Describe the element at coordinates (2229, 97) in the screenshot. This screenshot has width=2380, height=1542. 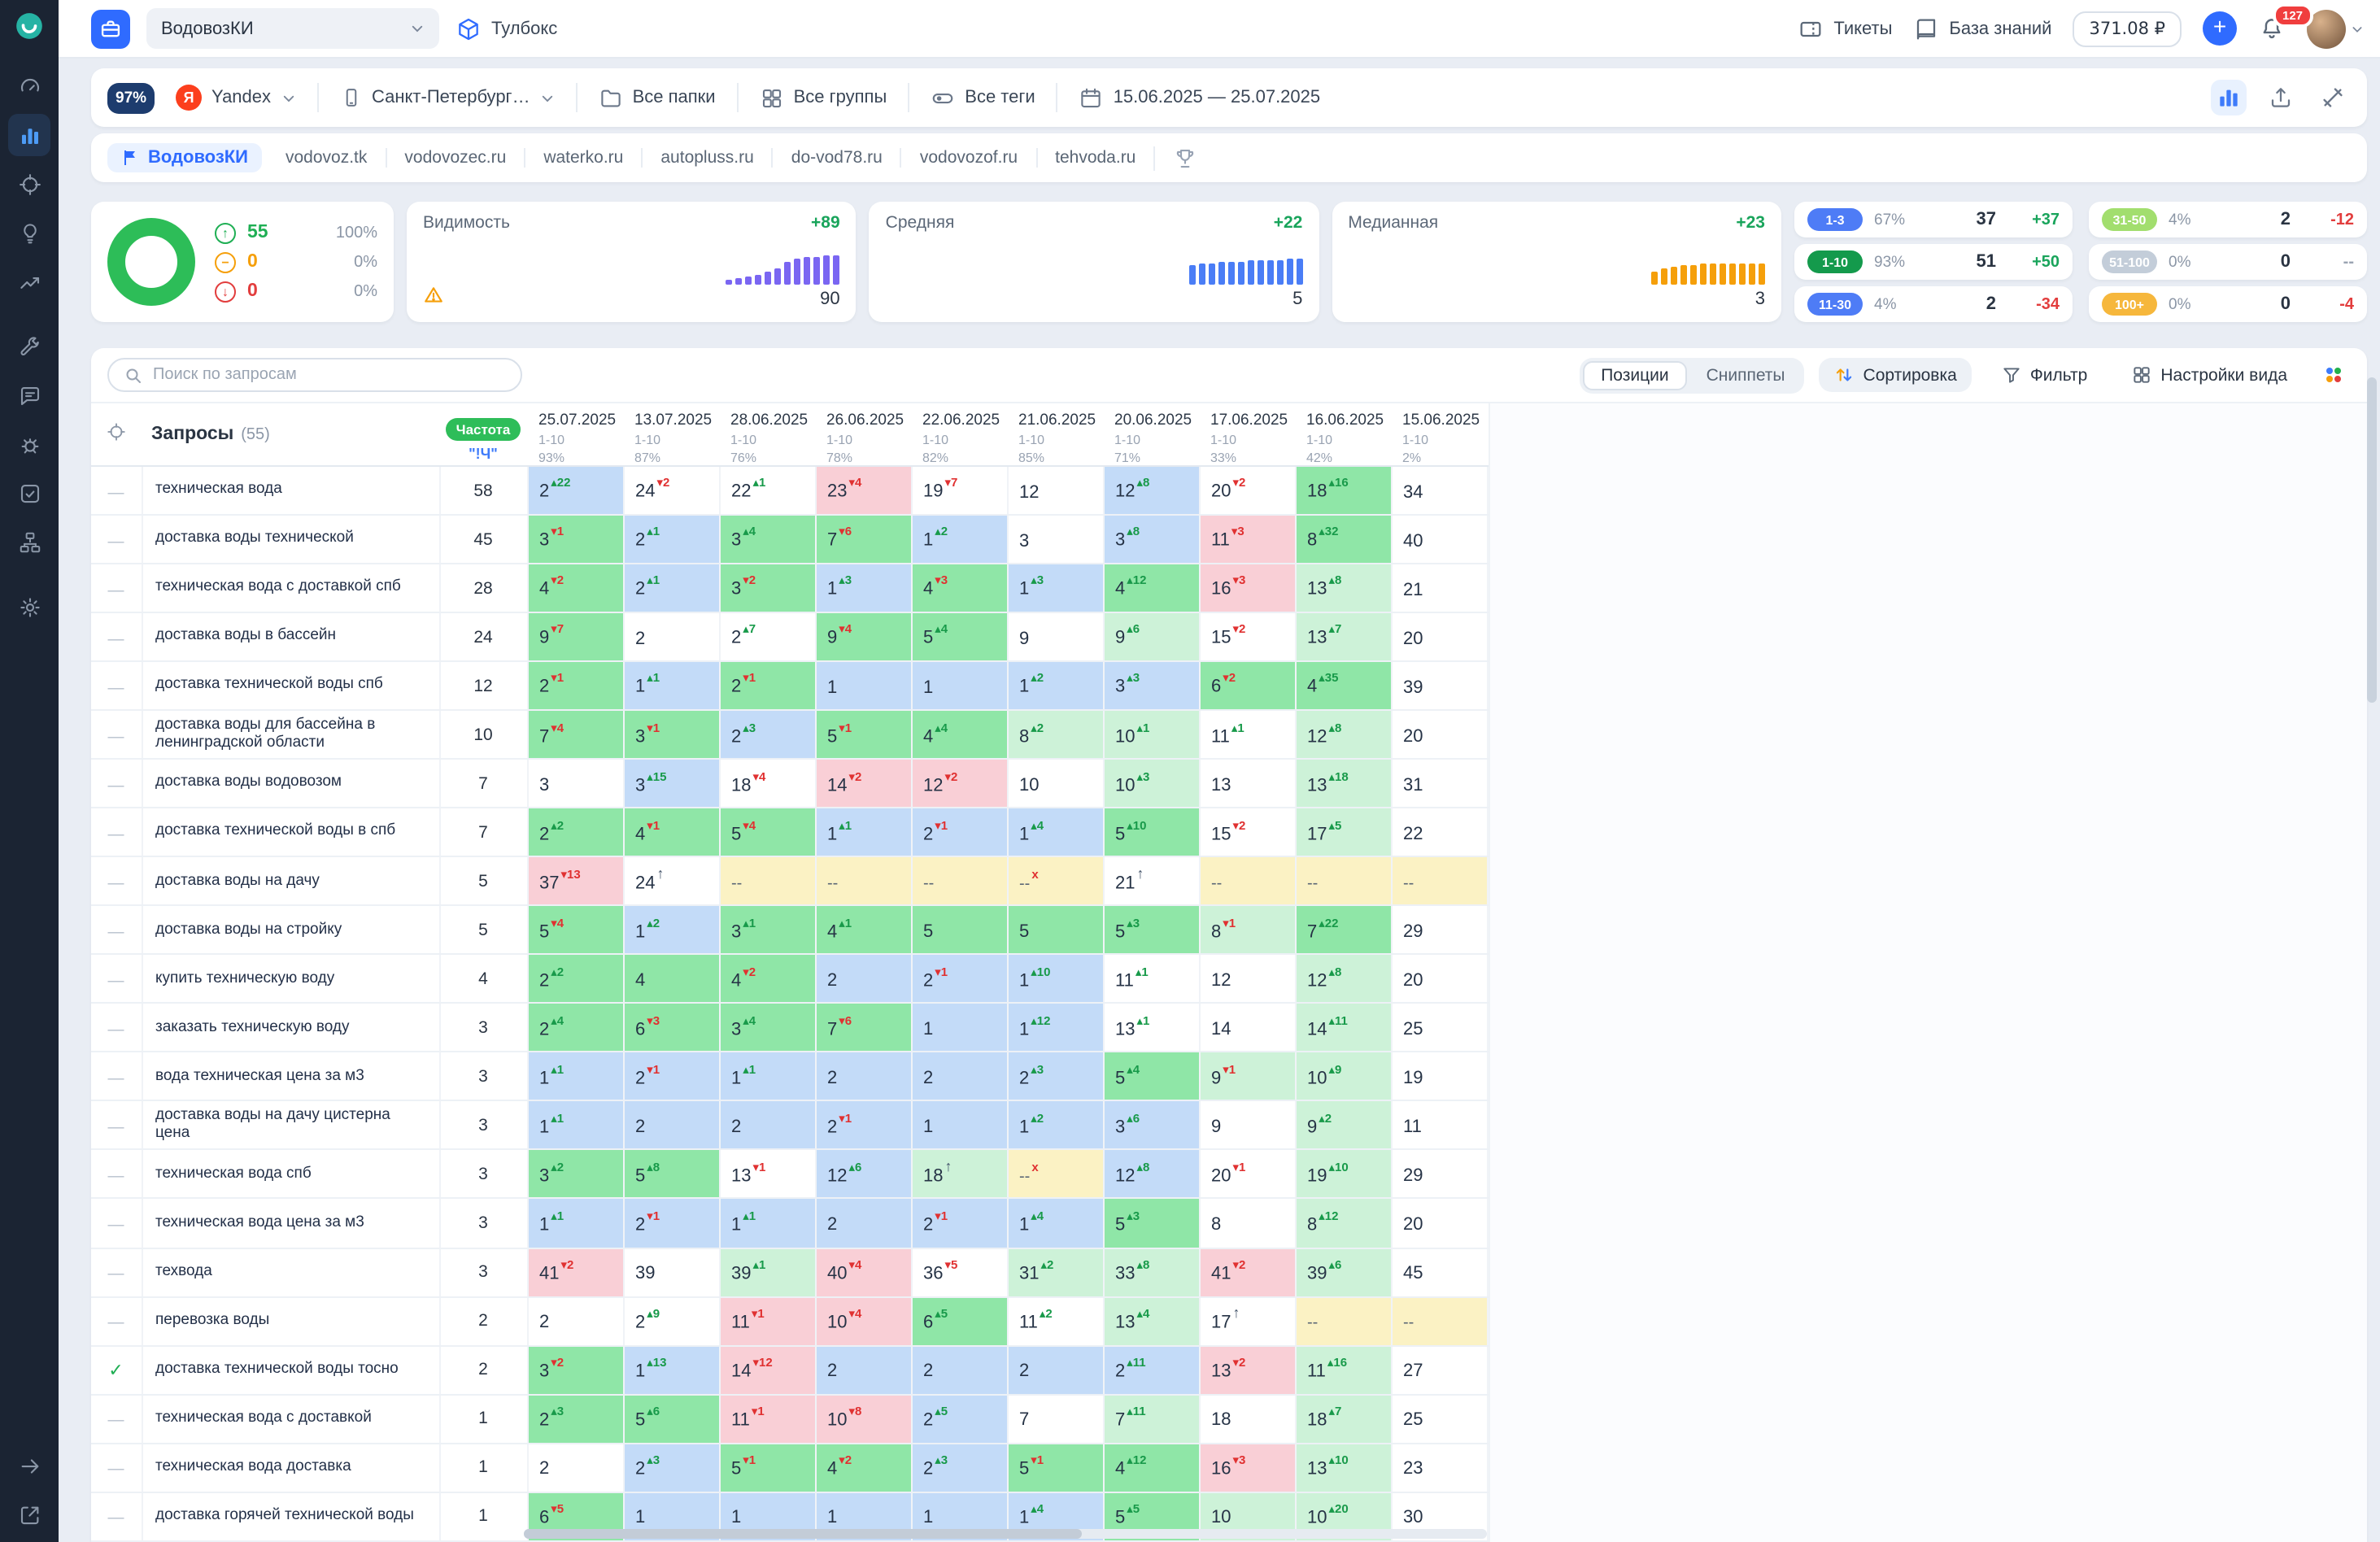
I see `chart-view-icon` at that location.